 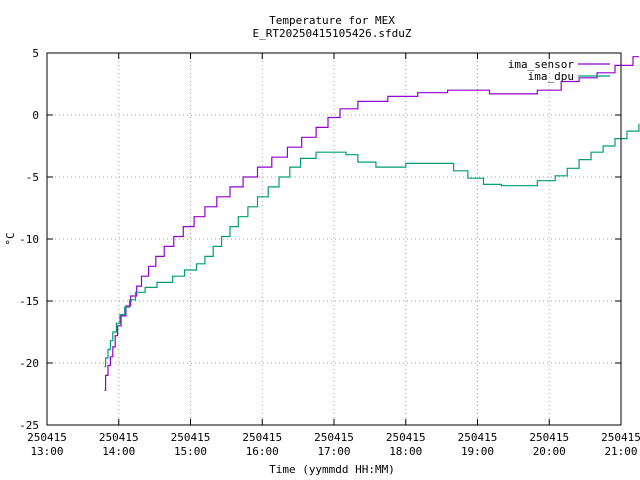 I want to click on x-tick-label-time: 15:00, so click(x=190, y=451).